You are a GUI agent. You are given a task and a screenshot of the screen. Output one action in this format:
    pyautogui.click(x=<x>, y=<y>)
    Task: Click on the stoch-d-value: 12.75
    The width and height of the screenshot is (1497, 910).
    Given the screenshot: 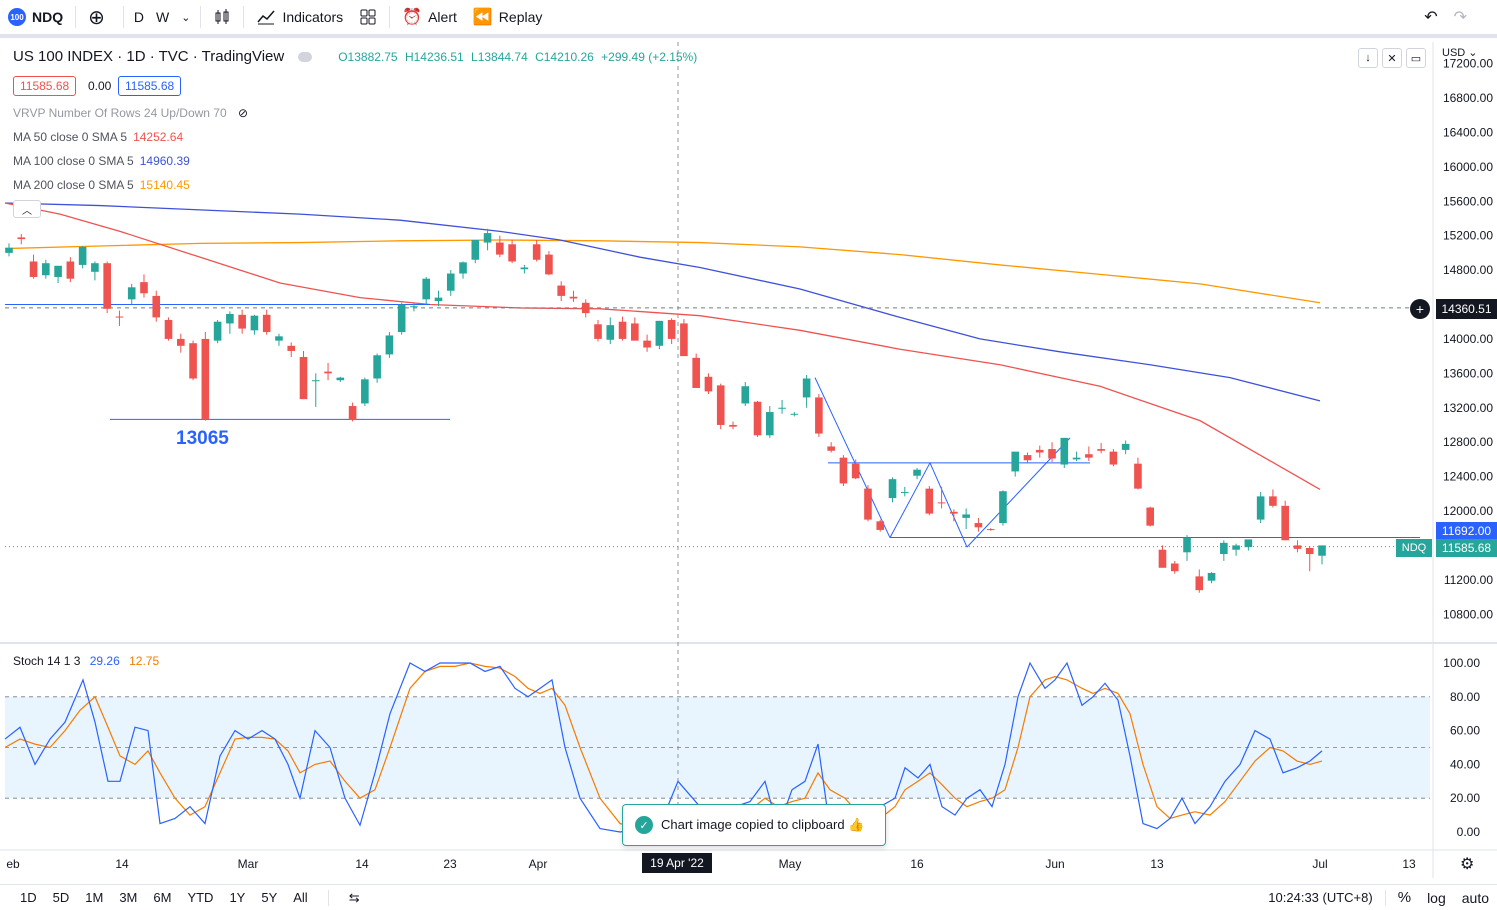 What is the action you would take?
    pyautogui.click(x=144, y=661)
    